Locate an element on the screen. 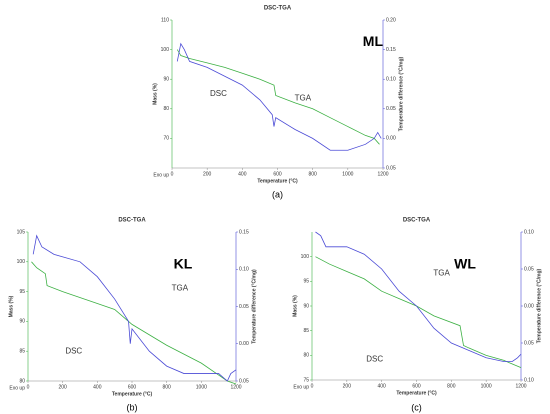 The image size is (550, 414). y-tick-label: 105 is located at coordinates (21, 232).